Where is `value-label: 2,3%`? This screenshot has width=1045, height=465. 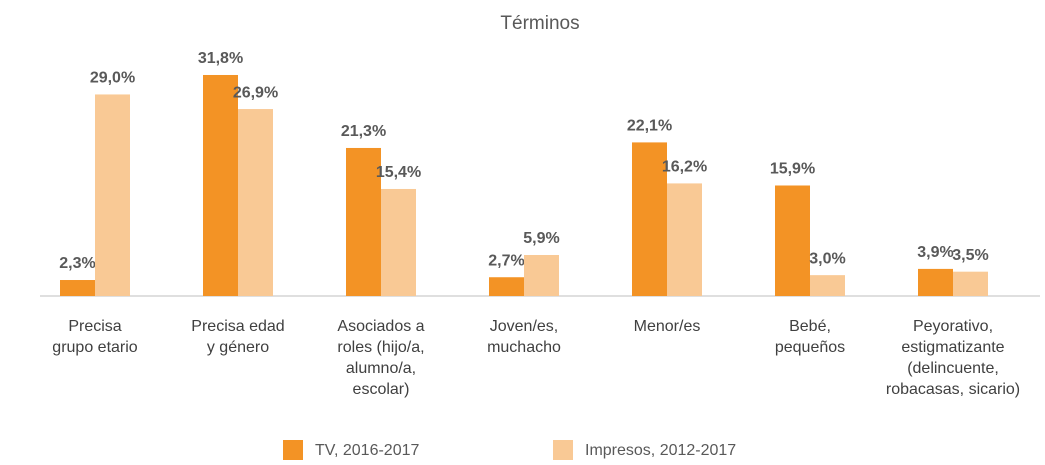
value-label: 2,3% is located at coordinates (77, 263).